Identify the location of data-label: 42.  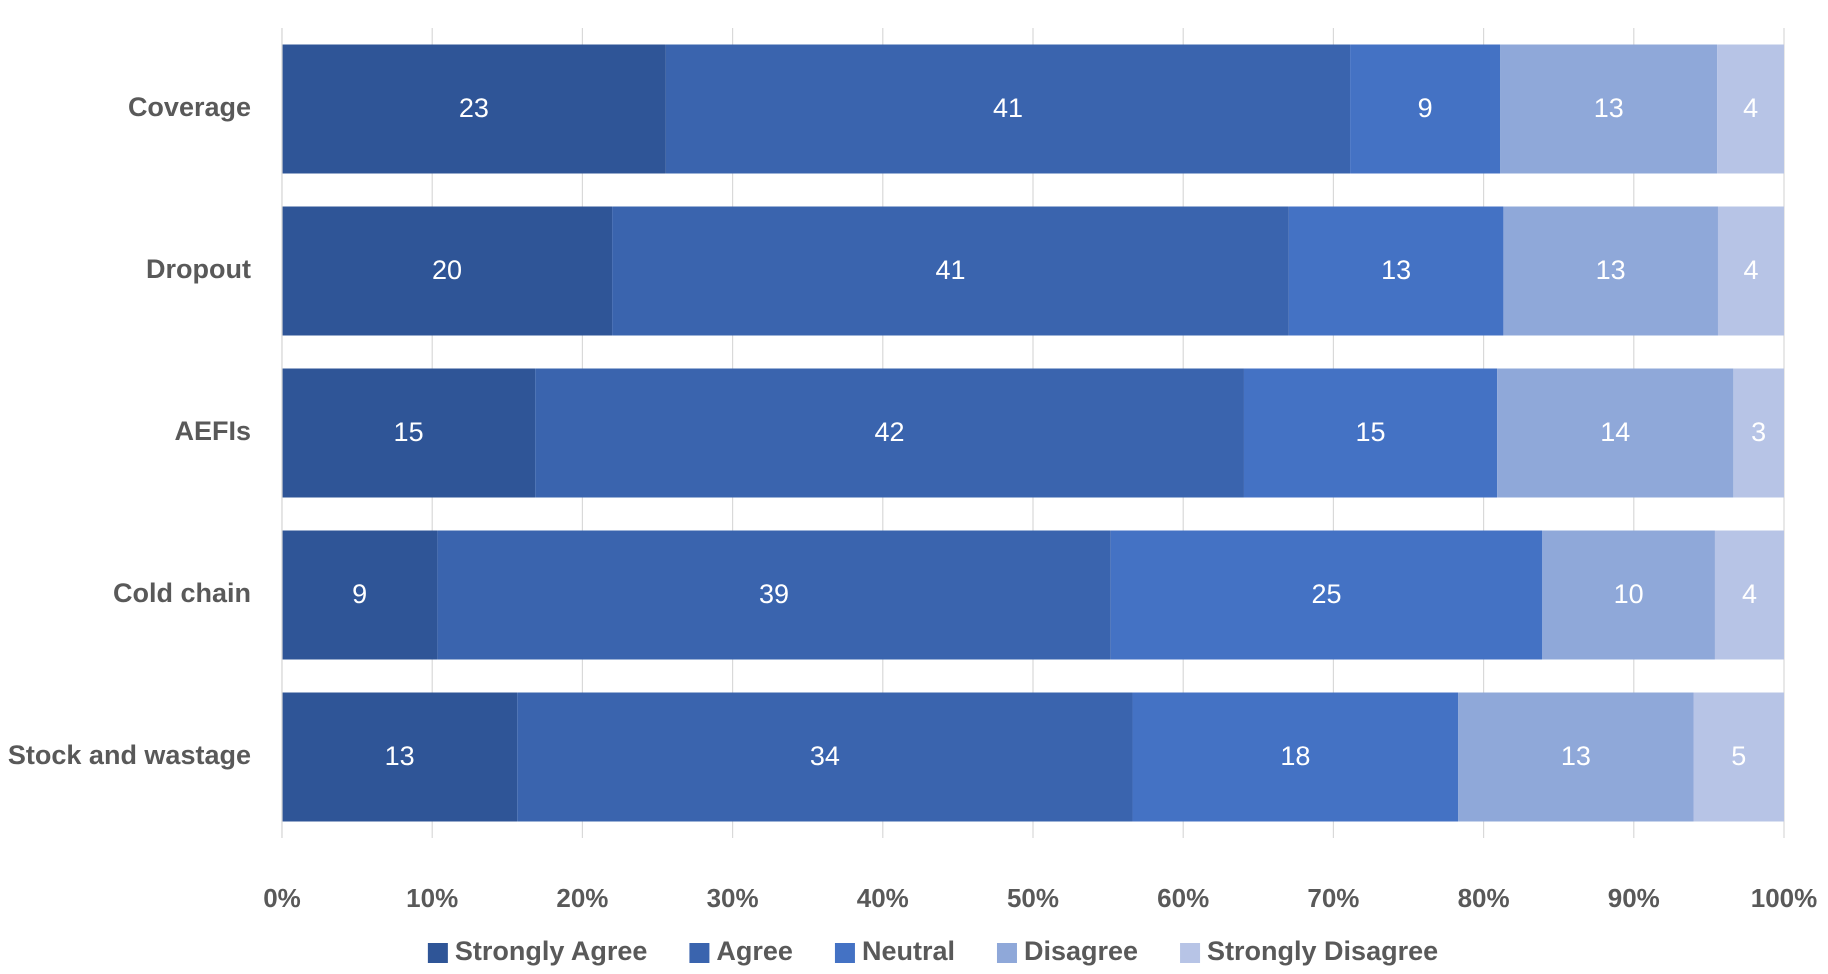
(890, 432).